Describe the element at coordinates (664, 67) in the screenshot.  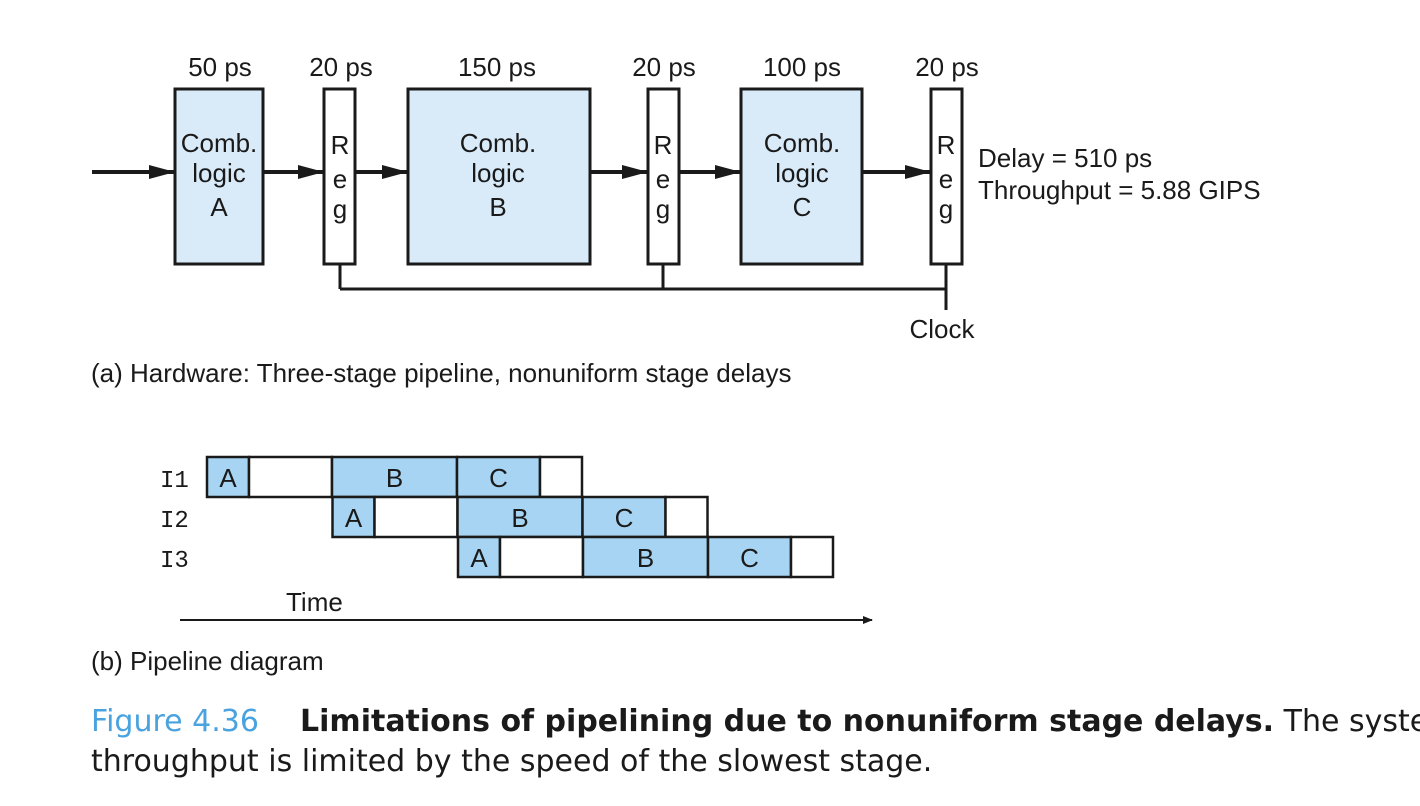
I see `delay-label-reg-2: 20 ps` at that location.